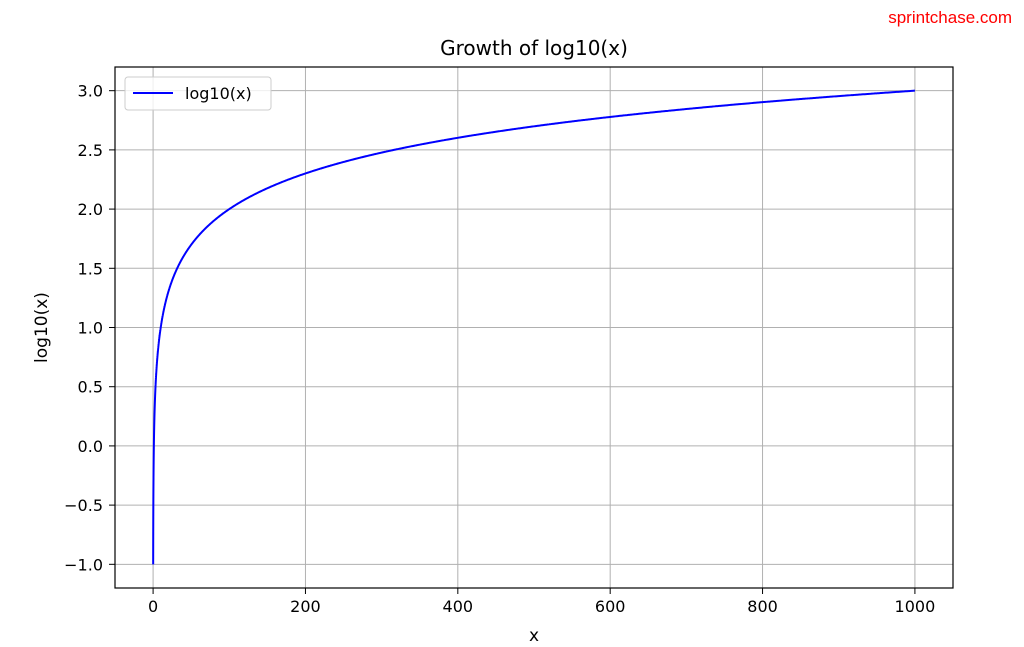  What do you see at coordinates (534, 48) in the screenshot?
I see `chart-title: Growth of log10(x)` at bounding box center [534, 48].